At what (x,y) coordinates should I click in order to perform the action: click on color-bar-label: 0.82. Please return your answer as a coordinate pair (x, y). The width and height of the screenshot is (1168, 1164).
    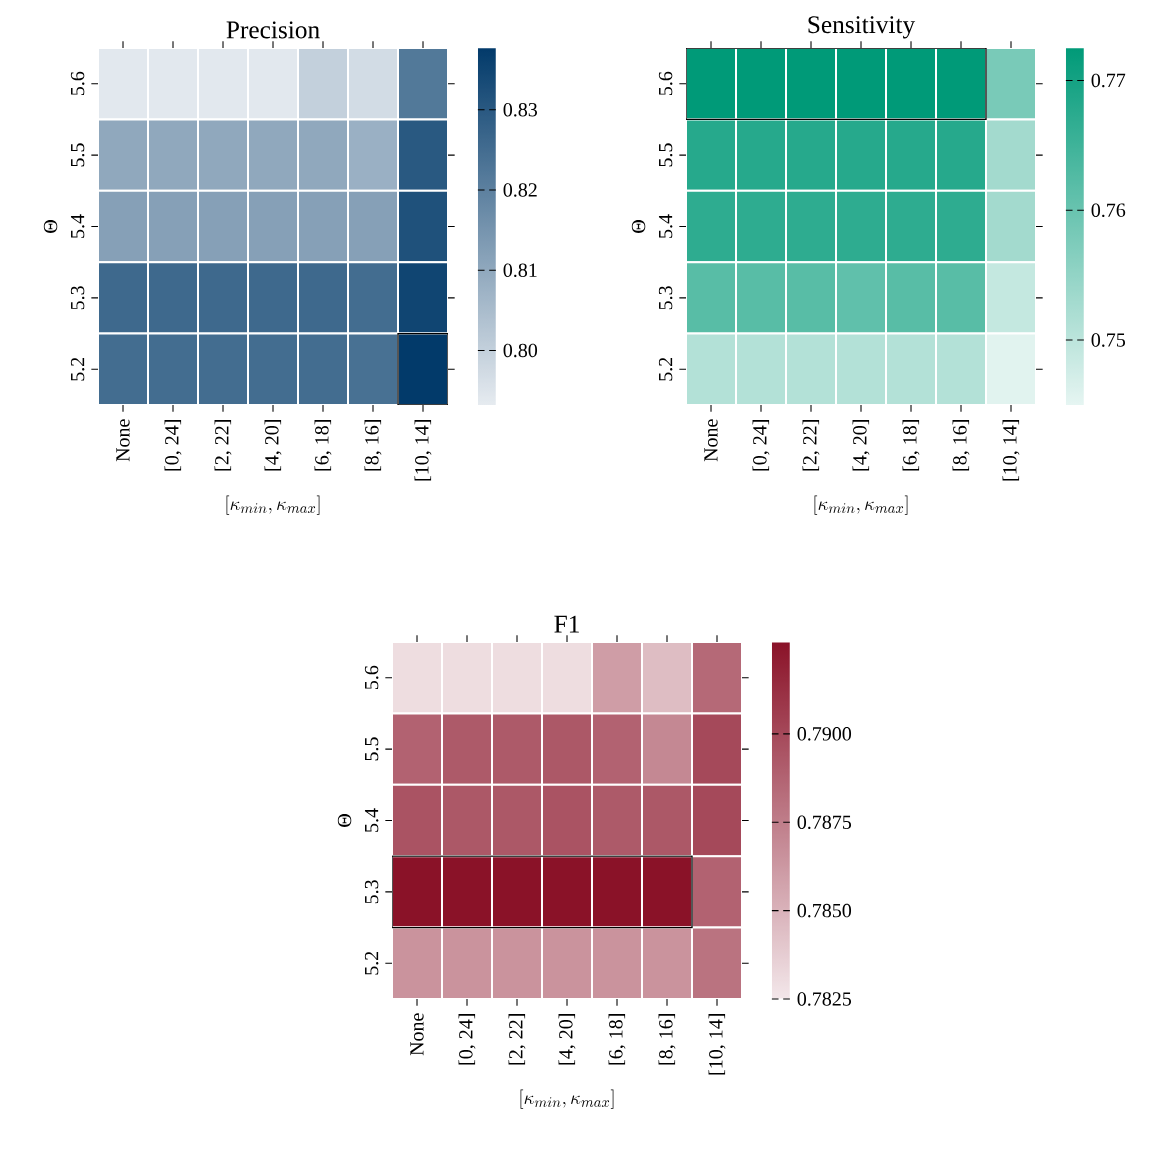
    Looking at the image, I should click on (520, 190).